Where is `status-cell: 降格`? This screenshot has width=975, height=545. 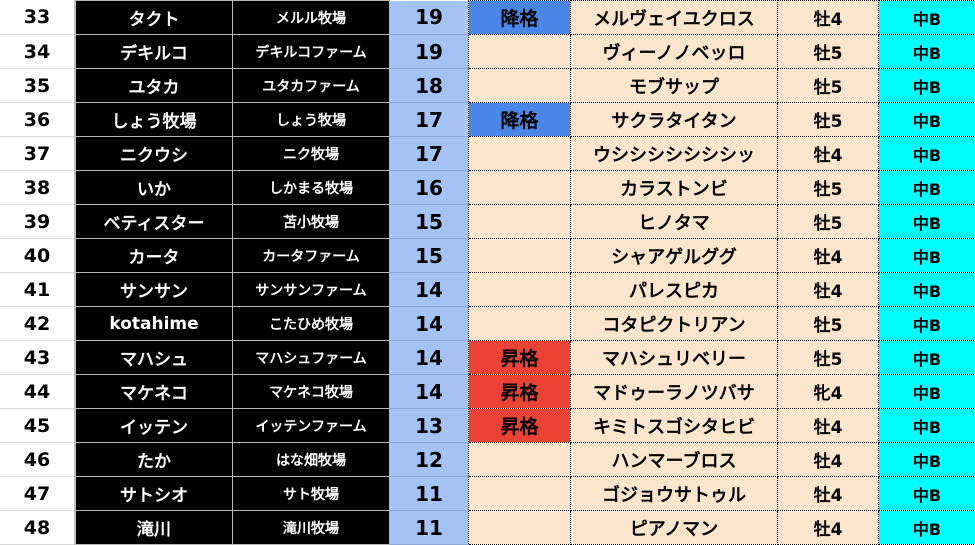 status-cell: 降格 is located at coordinates (520, 18).